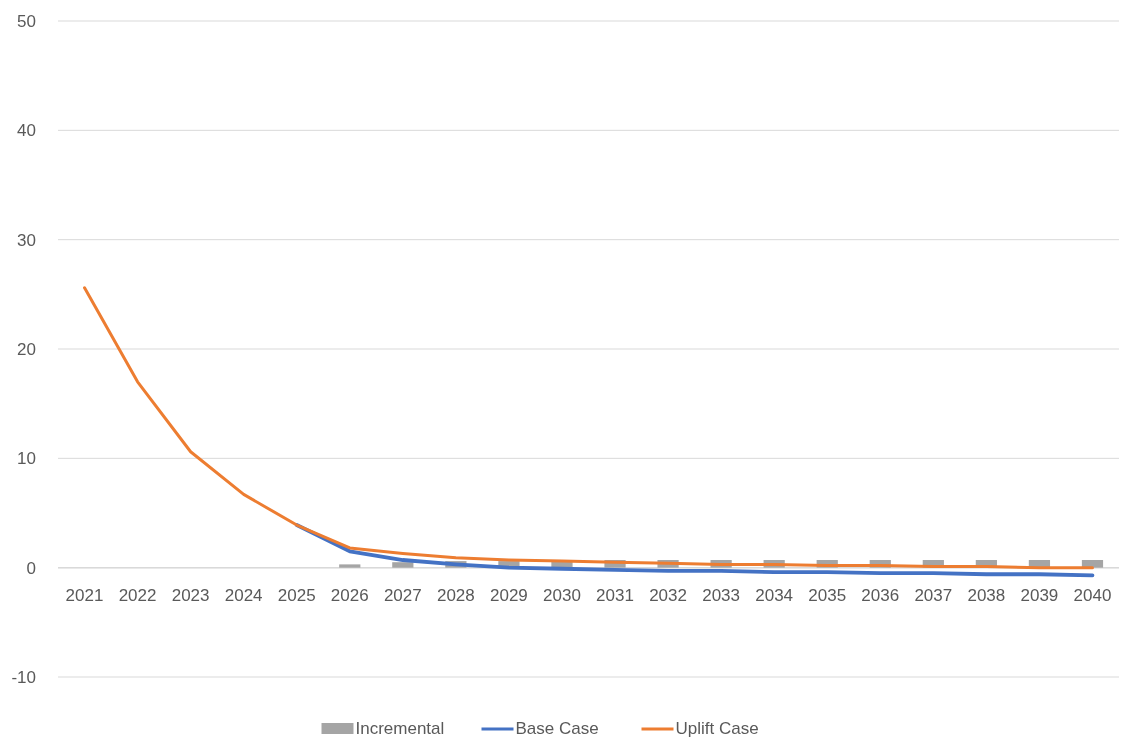 This screenshot has height=744, width=1131. I want to click on x-tick-label: 2021, so click(84, 595).